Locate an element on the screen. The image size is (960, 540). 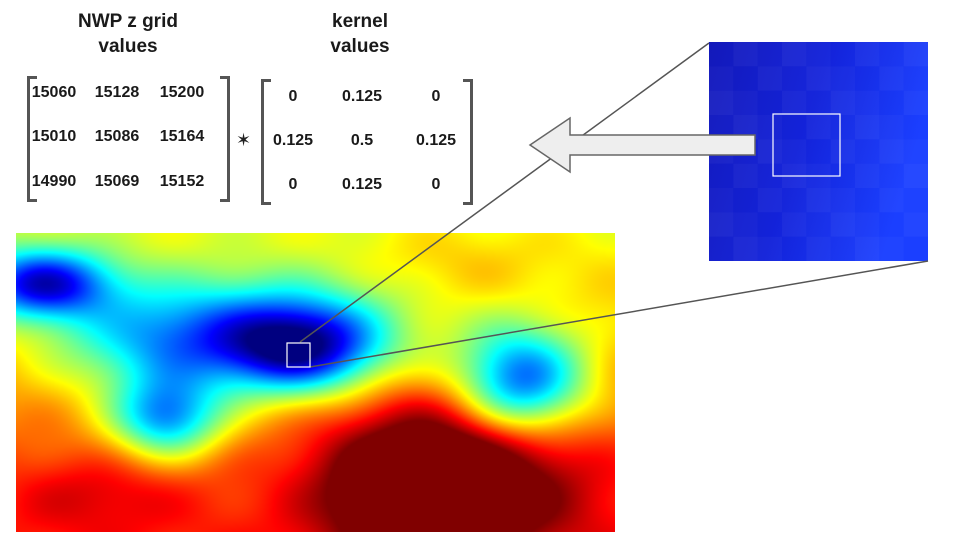
left-arrow-icon is located at coordinates (642, 145).